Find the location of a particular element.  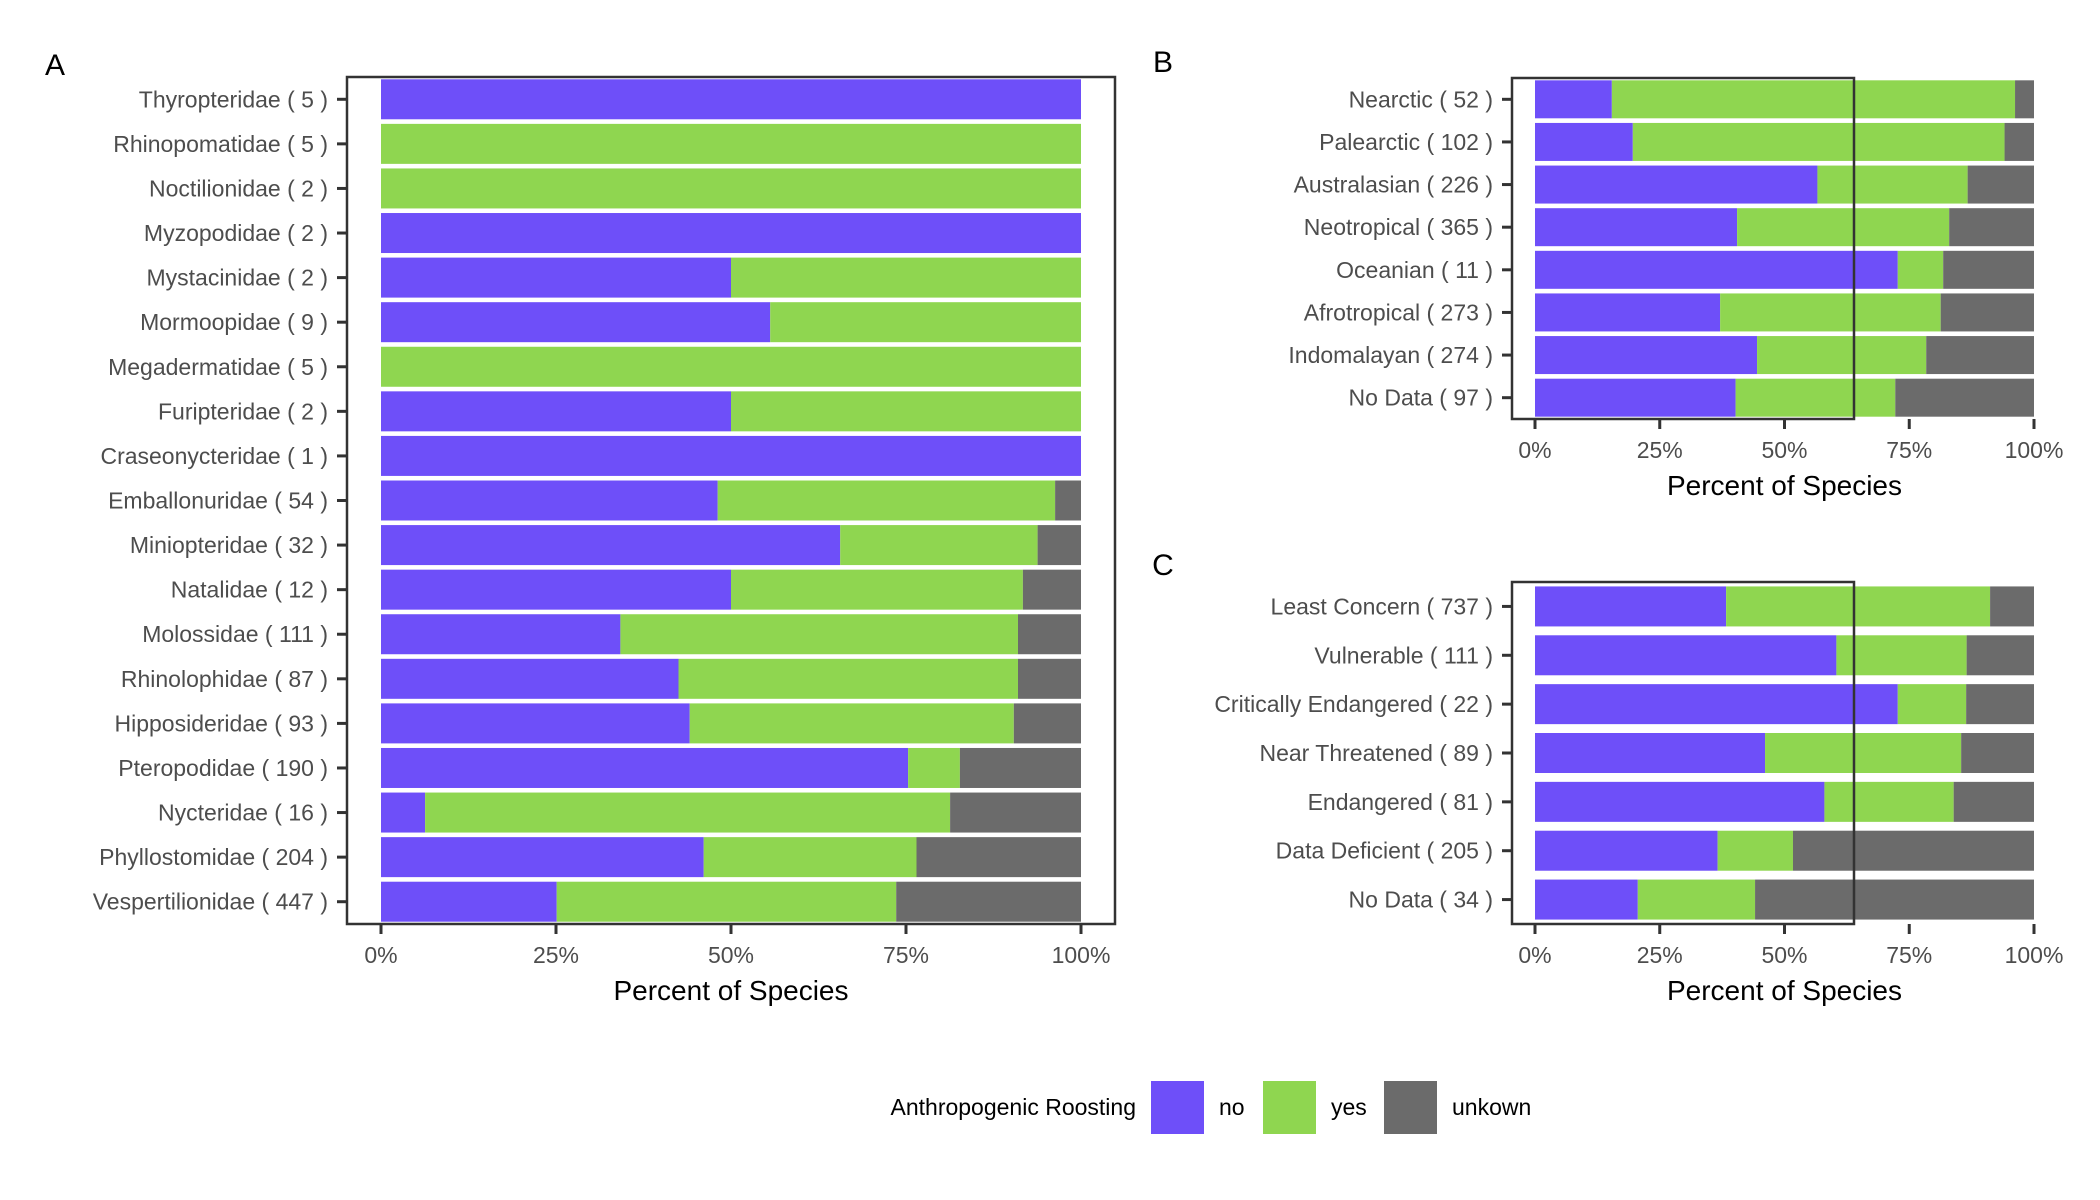

bar-neotropical-unkown is located at coordinates (1991, 227).